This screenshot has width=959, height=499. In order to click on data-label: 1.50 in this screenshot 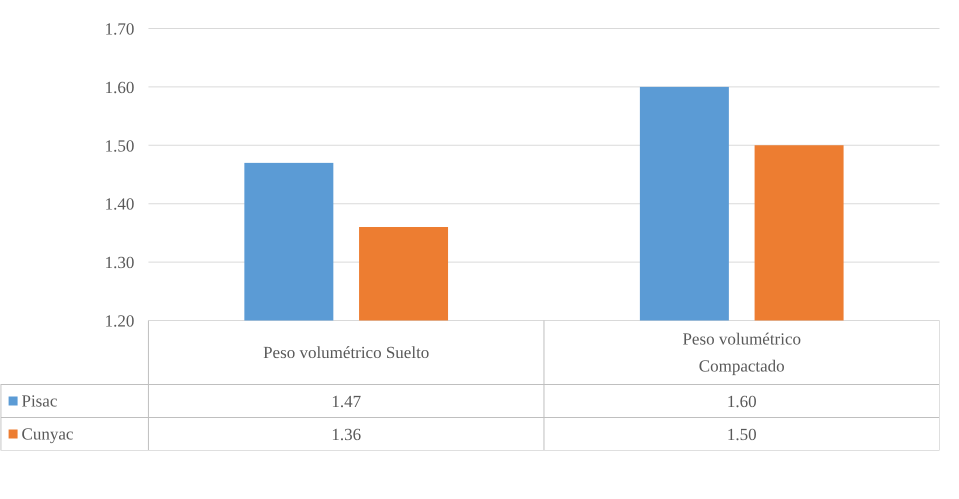, I will do `click(741, 434)`.